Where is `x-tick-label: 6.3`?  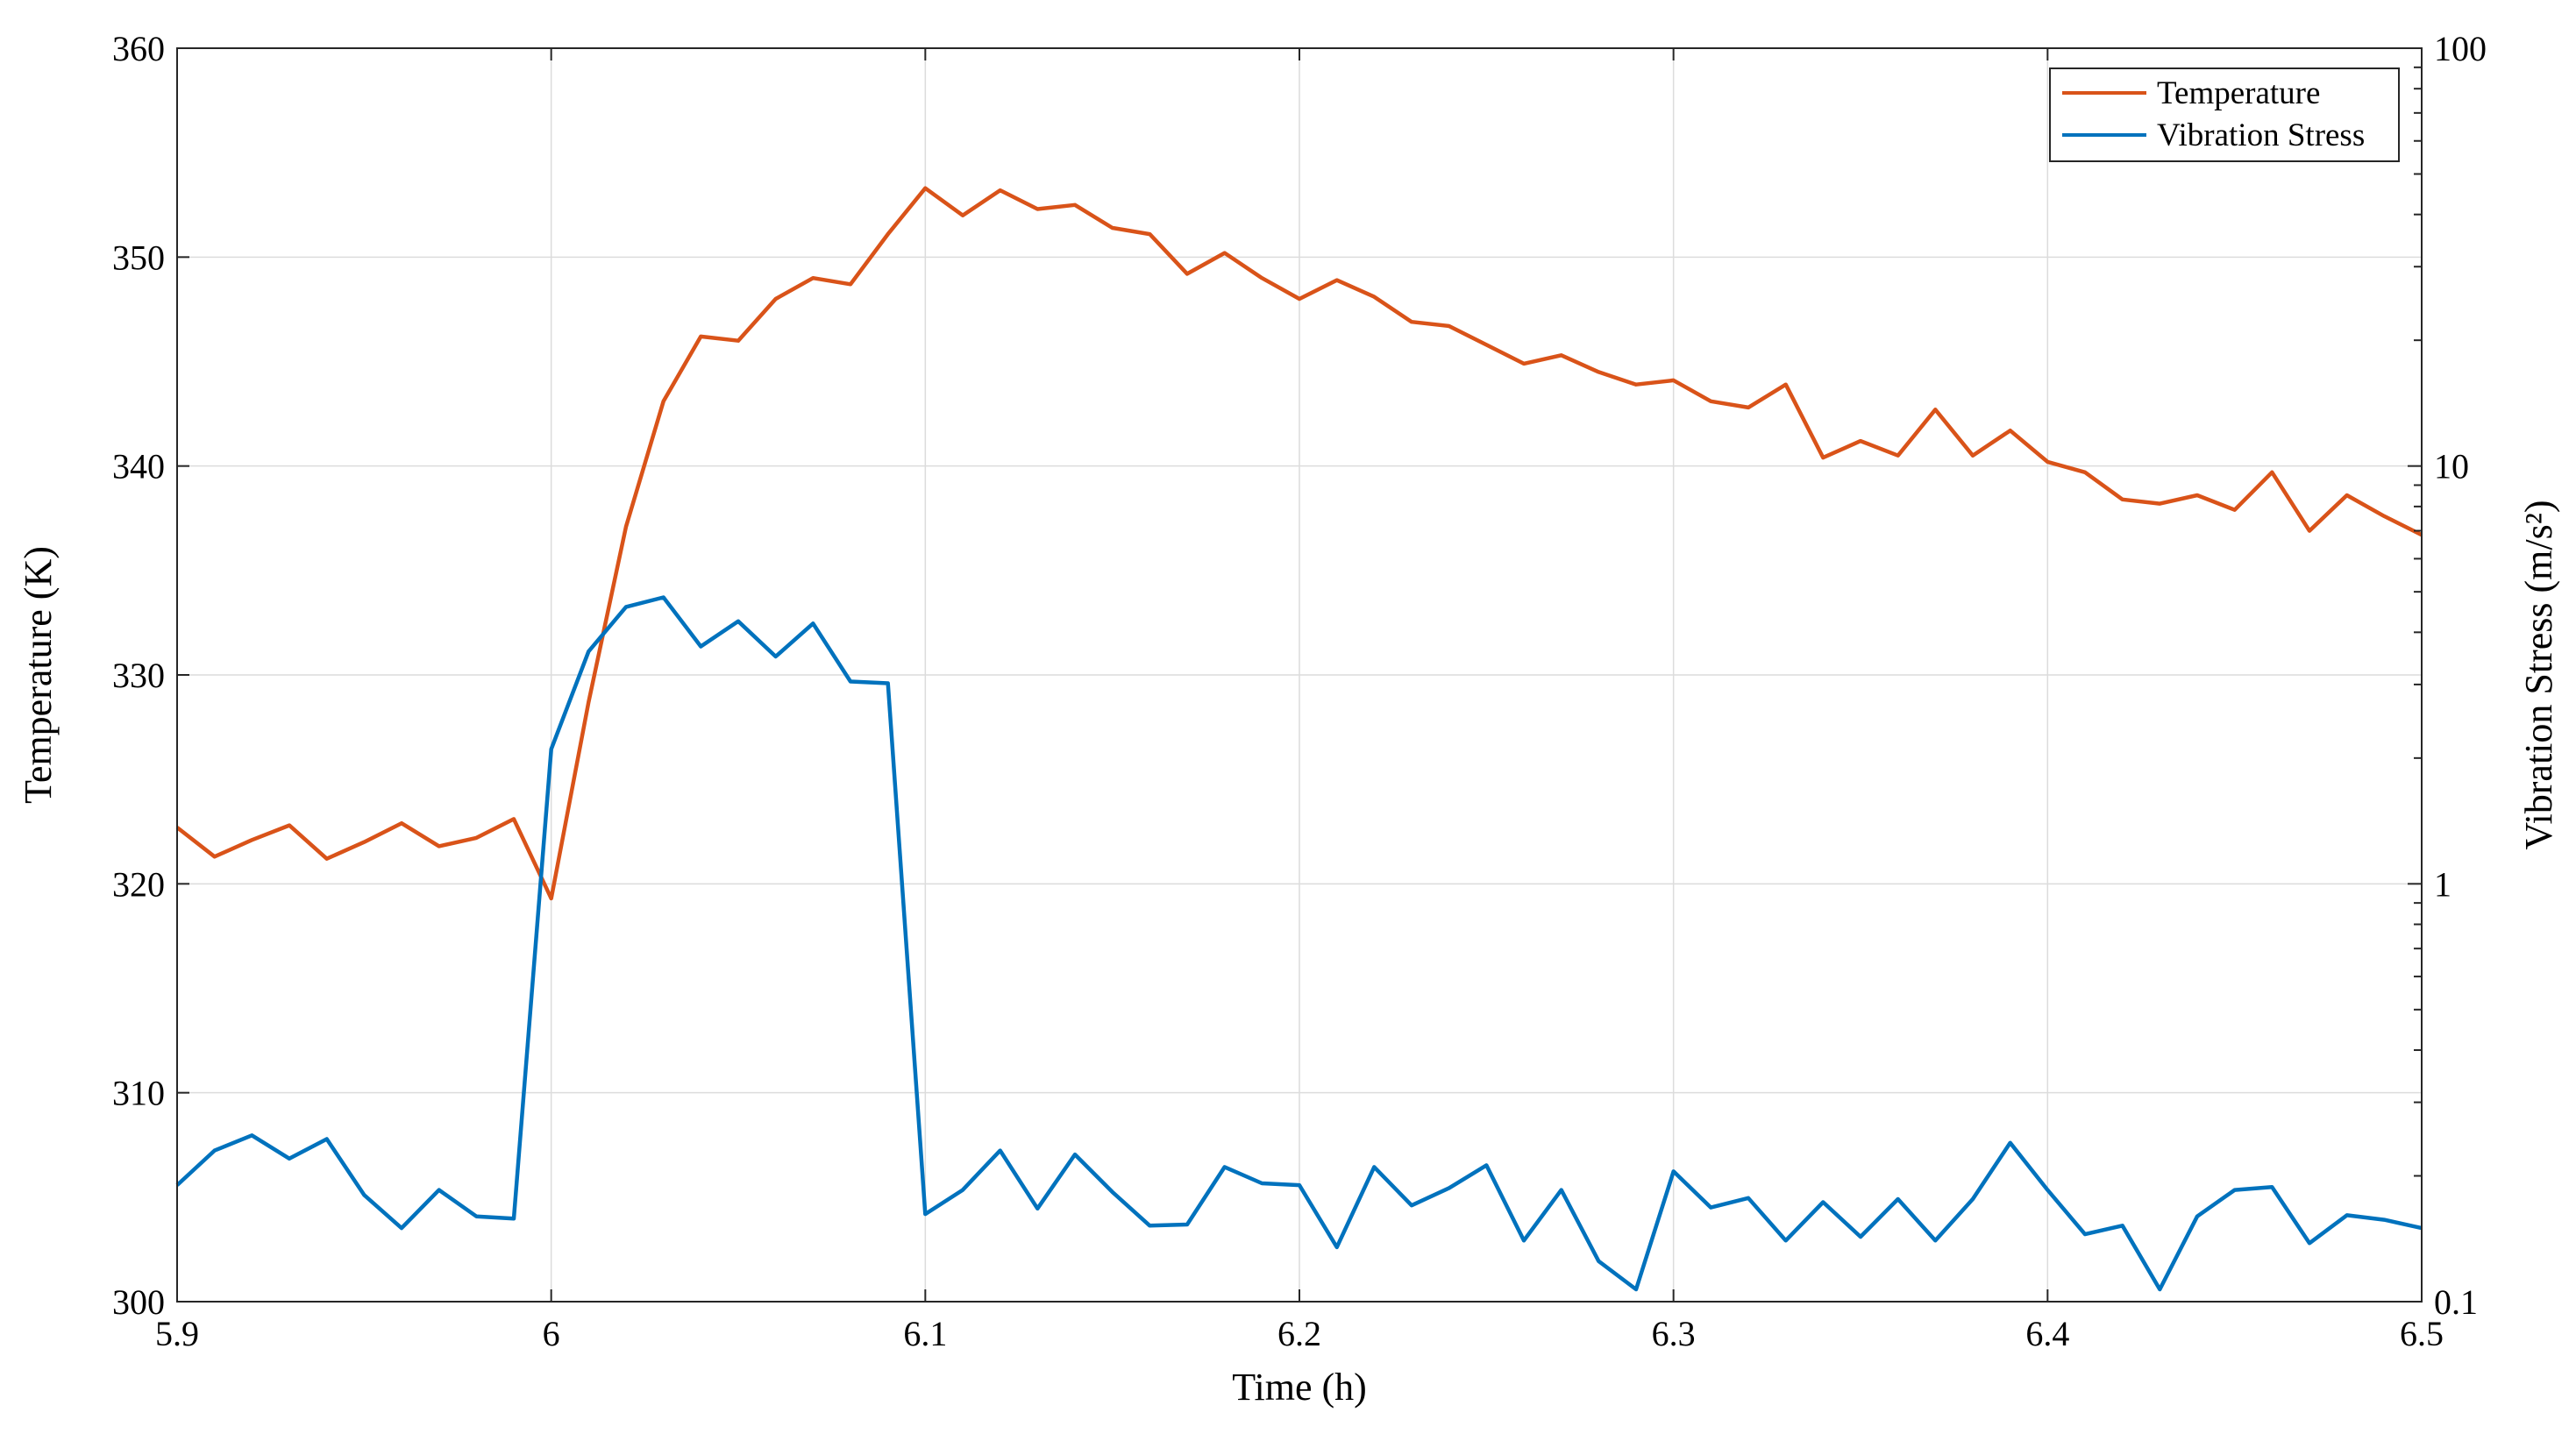
x-tick-label: 6.3 is located at coordinates (1674, 1333).